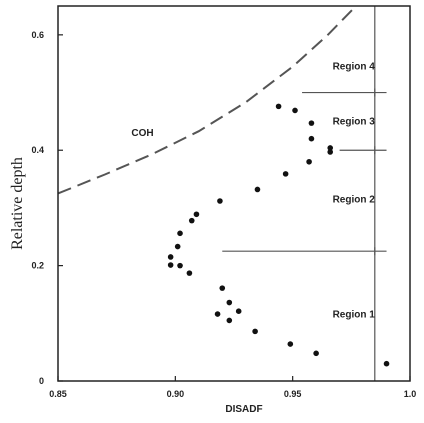 This screenshot has height=423, width=424. What do you see at coordinates (142, 133) in the screenshot?
I see `coh-curve-label: COH` at bounding box center [142, 133].